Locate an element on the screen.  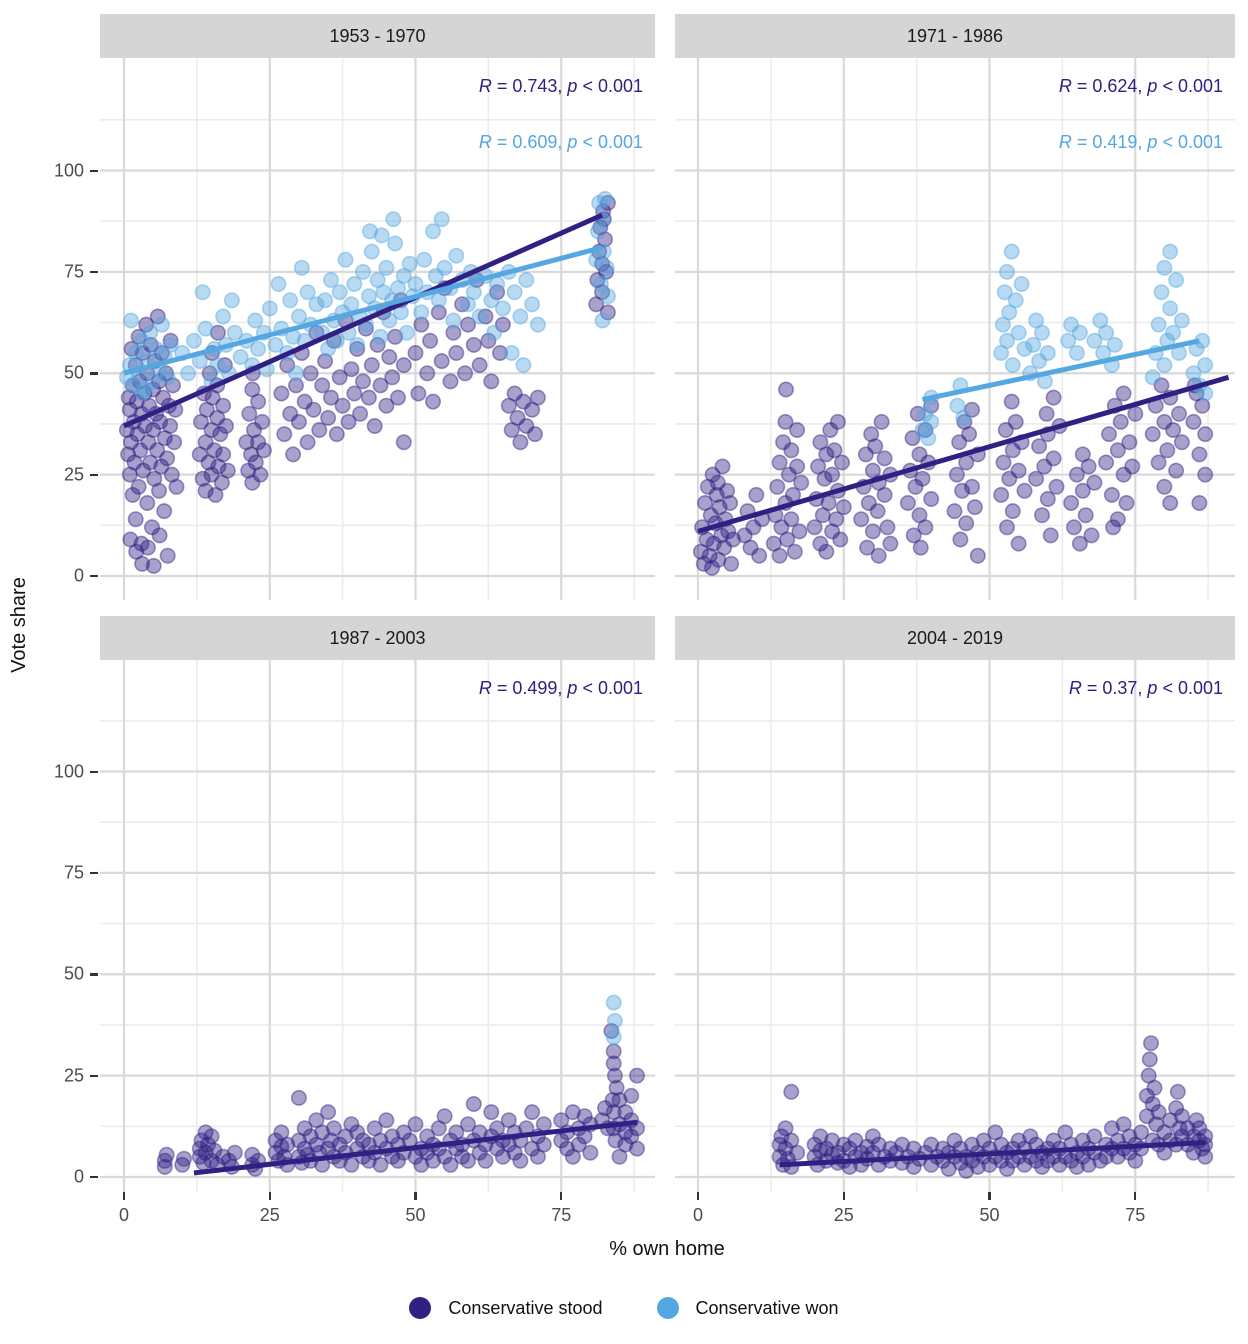
y-tick-label: 100 is located at coordinates (68, 771).